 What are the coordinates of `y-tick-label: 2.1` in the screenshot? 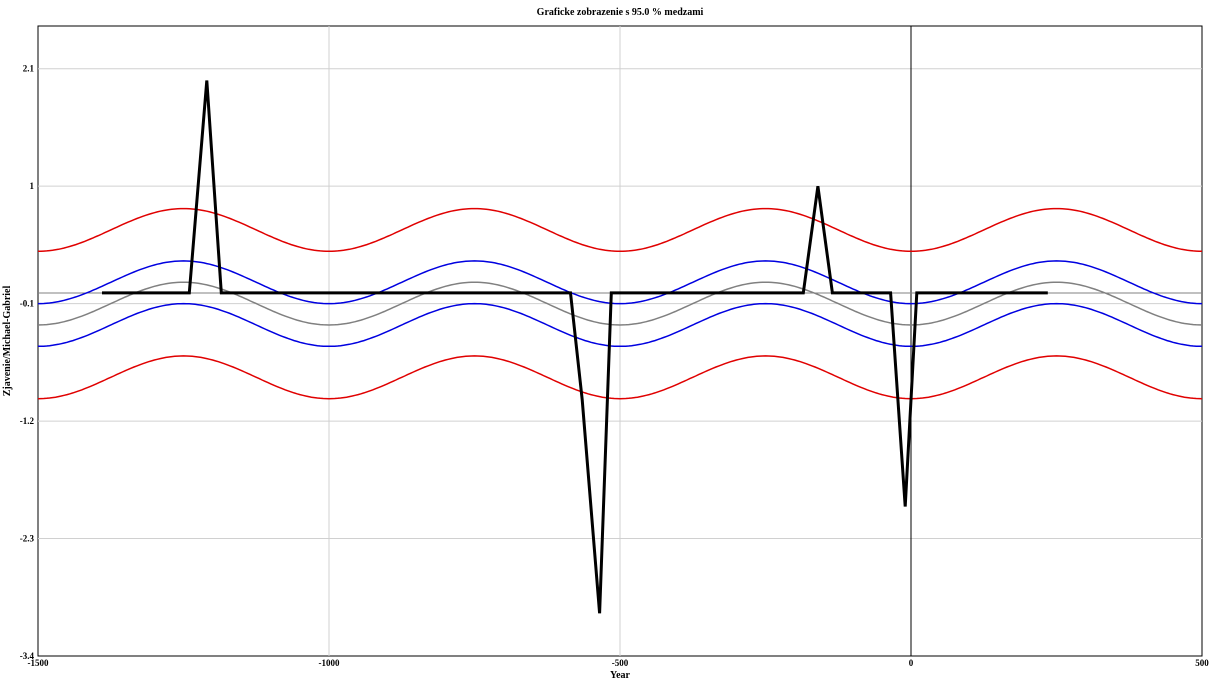 It's located at (29, 69).